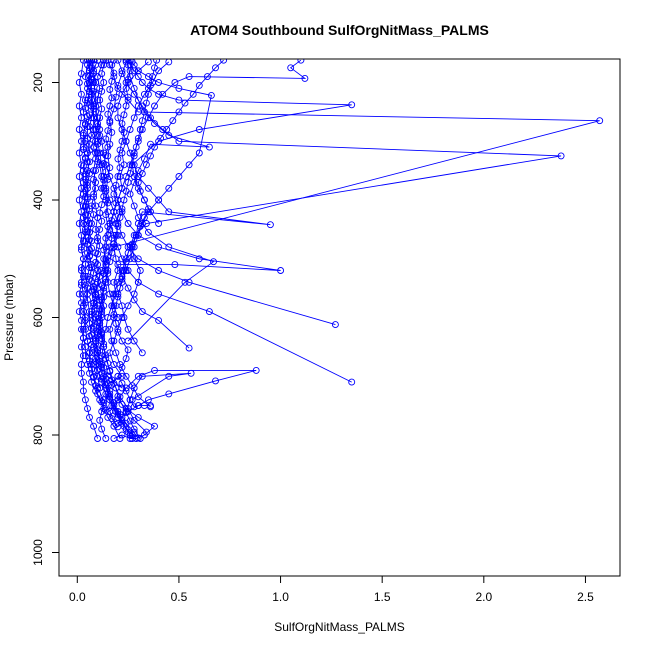 This screenshot has height=650, width=650. What do you see at coordinates (38, 200) in the screenshot?
I see `y-tick-label: 400` at bounding box center [38, 200].